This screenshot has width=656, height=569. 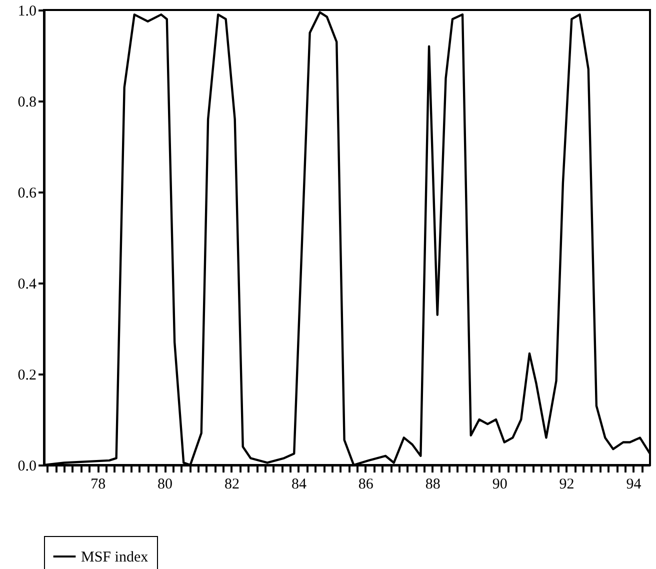 What do you see at coordinates (98, 484) in the screenshot?
I see `x-tick-label: 78` at bounding box center [98, 484].